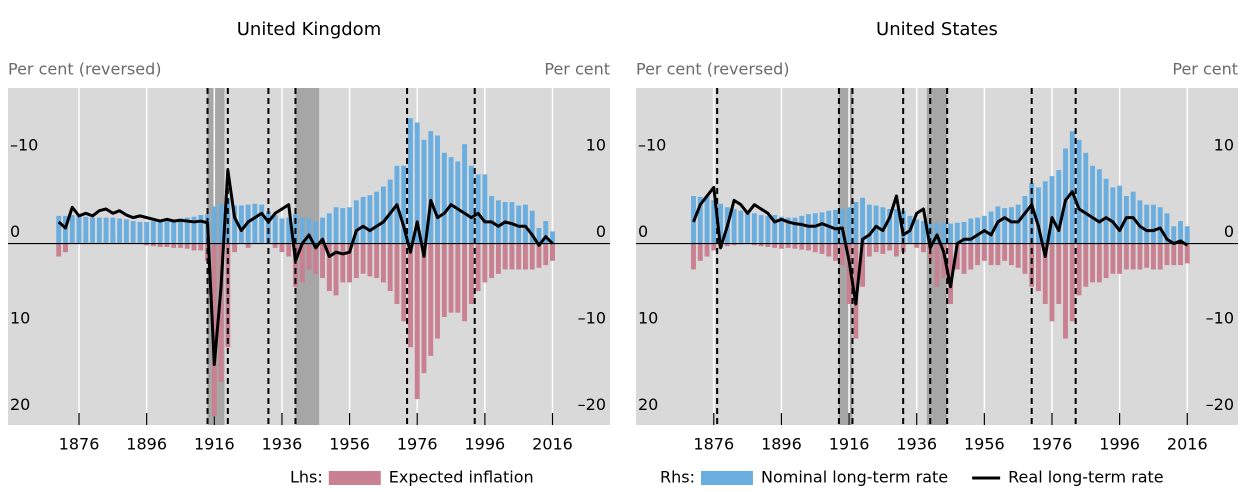 This screenshot has height=492, width=1241. I want to click on y2-tick-label: –20, so click(592, 404).